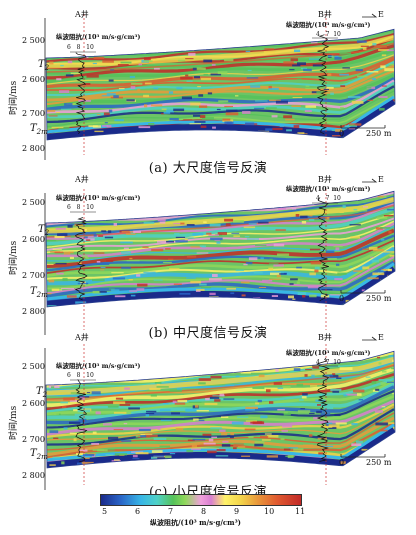 Image resolution: width=416 pixels, height=535 pixels. I want to click on colorbar-tick: 7, so click(171, 511).